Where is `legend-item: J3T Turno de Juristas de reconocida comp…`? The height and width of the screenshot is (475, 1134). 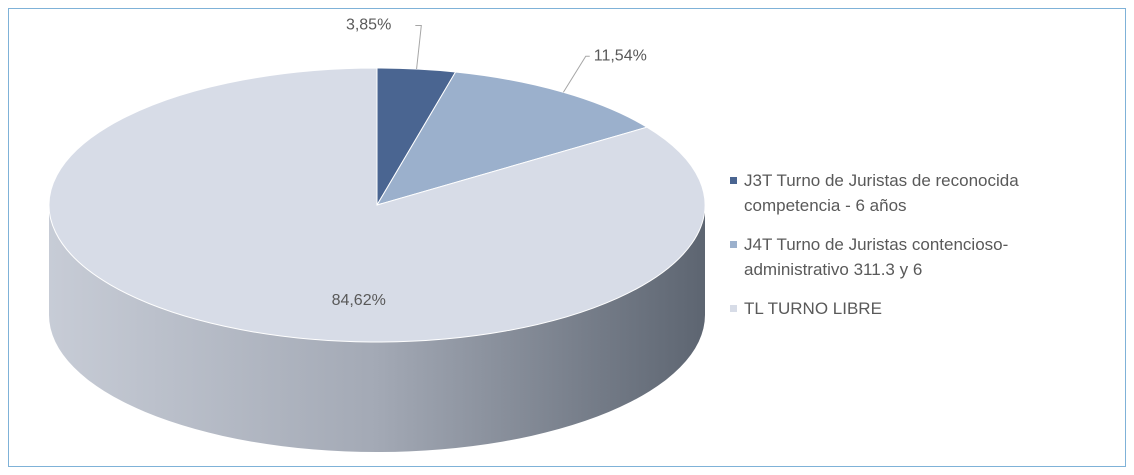
legend-item: J3T Turno de Juristas de reconocida comp… is located at coordinates (895, 193).